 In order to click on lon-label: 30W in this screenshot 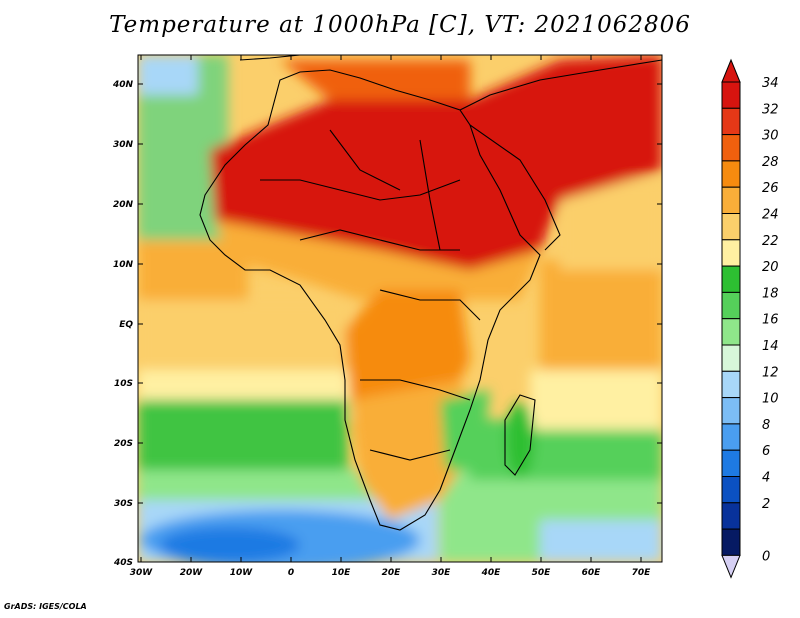, I will do `click(142, 573)`.